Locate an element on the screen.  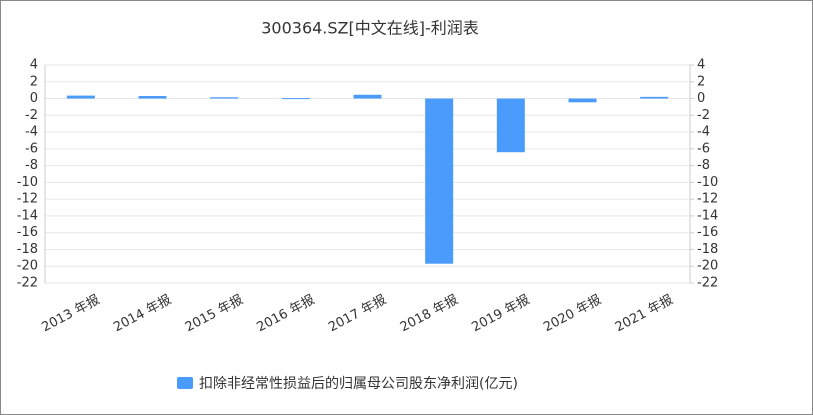
y-tick-label: -18 is located at coordinates (27, 249).